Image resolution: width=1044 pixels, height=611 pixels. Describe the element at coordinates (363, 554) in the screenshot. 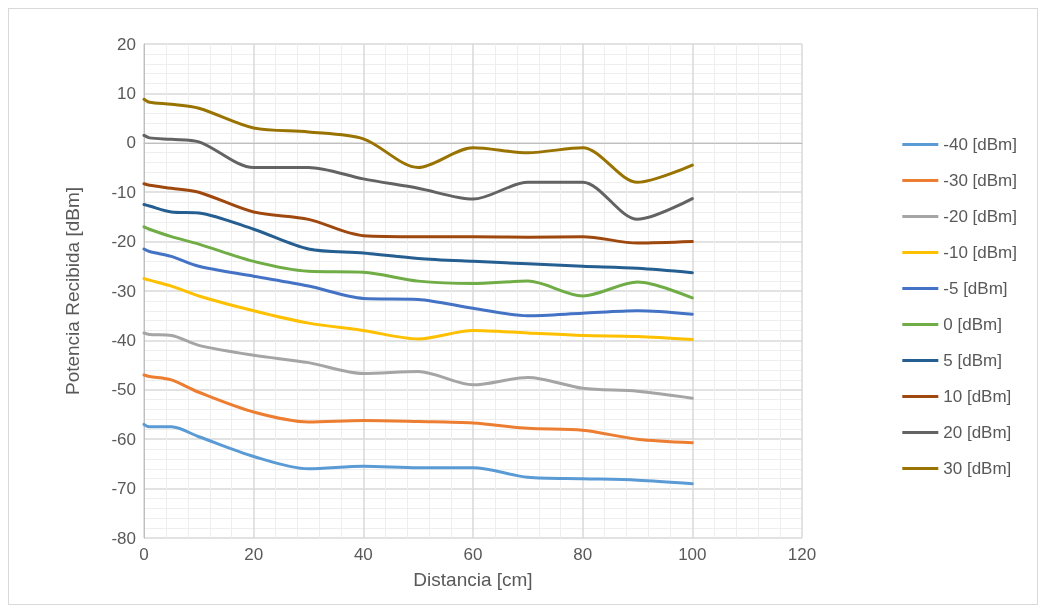

I see `x-tick-label: 40` at that location.